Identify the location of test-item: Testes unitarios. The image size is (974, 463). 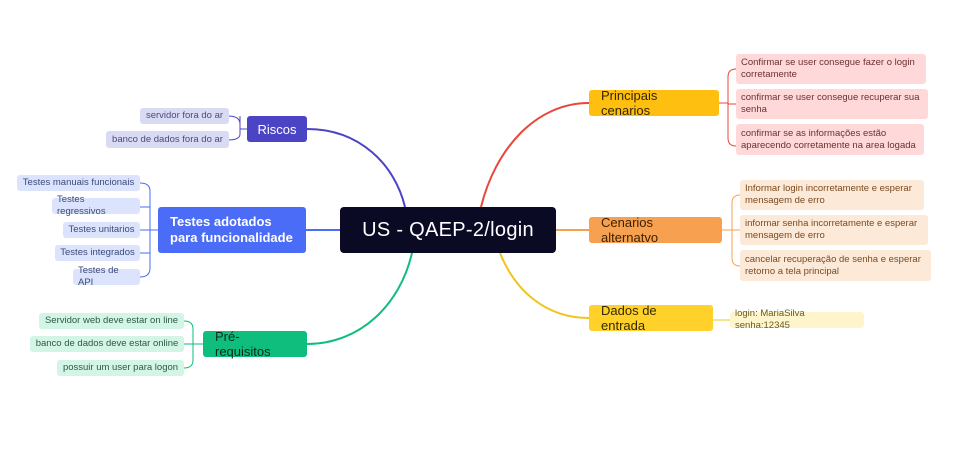
(101, 230).